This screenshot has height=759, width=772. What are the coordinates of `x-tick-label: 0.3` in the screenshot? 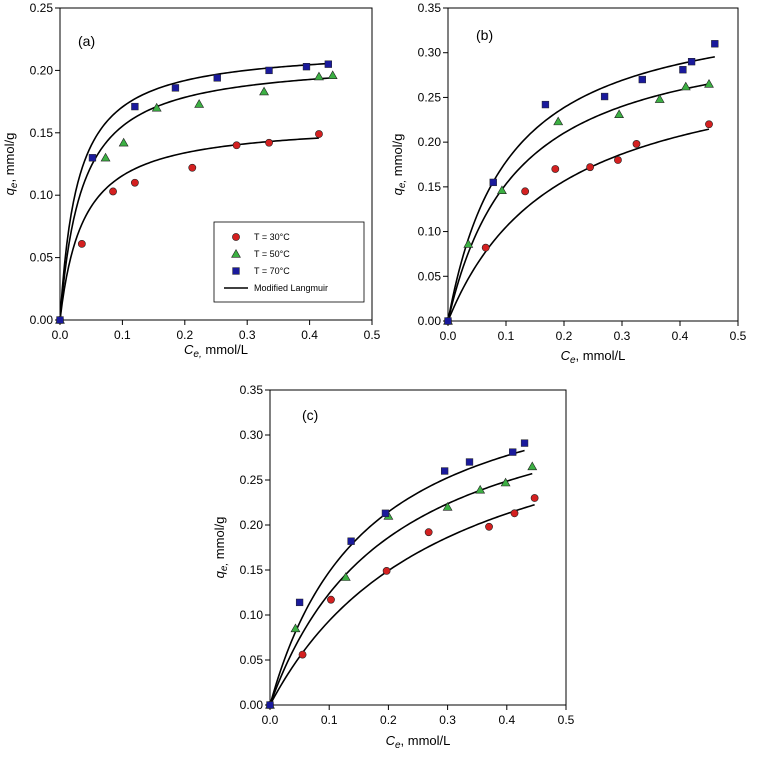 It's located at (447, 720).